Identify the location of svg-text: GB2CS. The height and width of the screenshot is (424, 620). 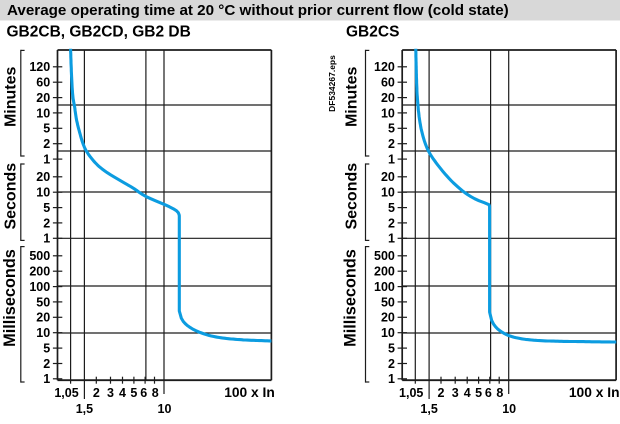
(372, 31).